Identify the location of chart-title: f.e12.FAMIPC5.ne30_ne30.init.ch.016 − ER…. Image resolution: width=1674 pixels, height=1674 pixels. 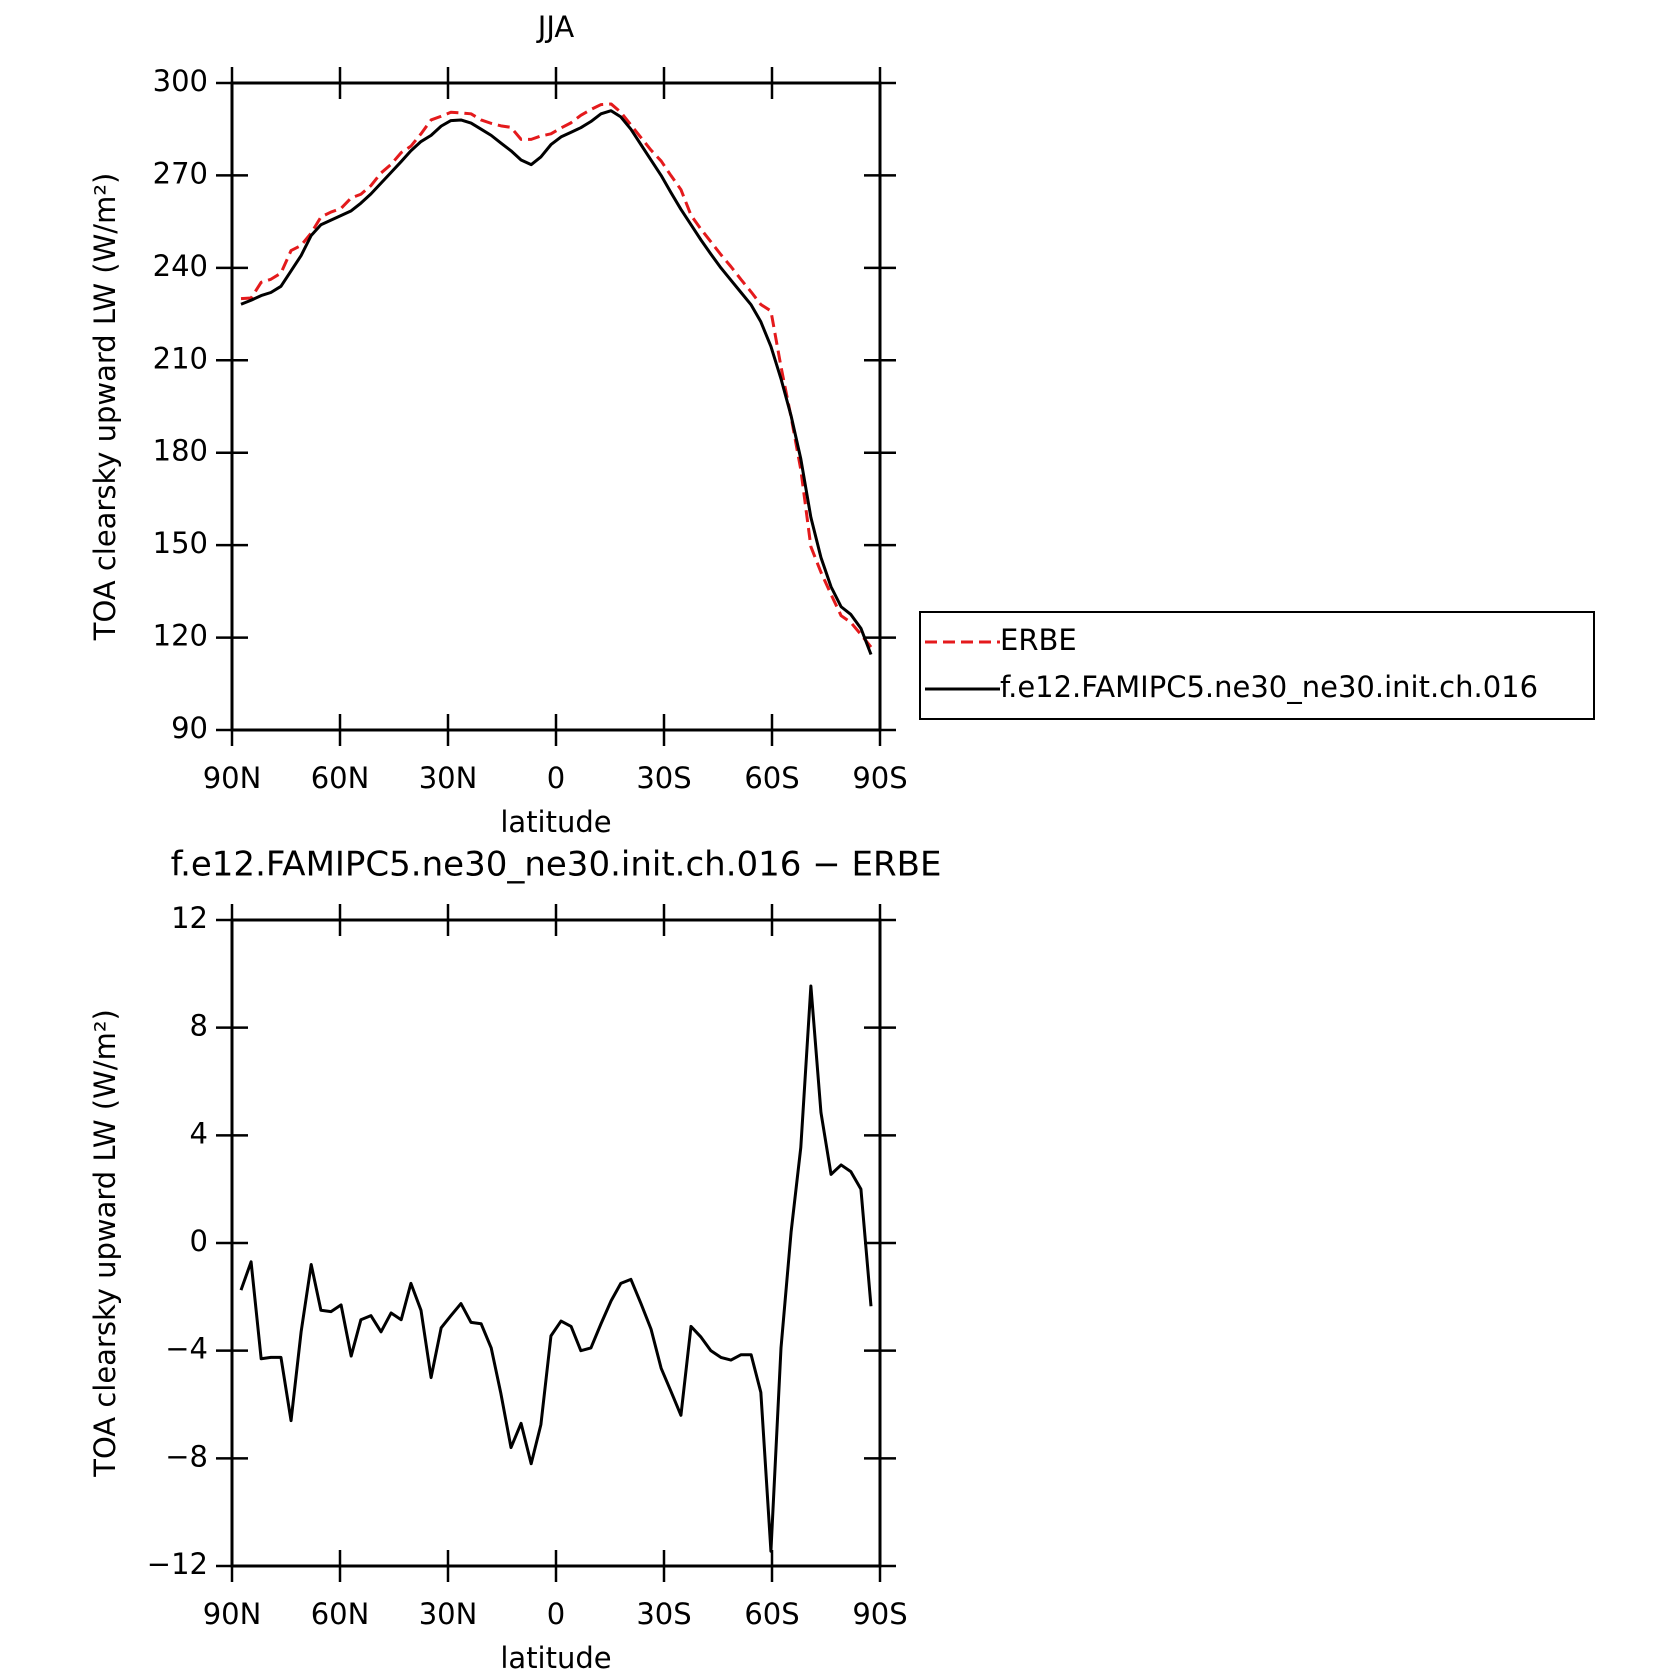
(556, 865).